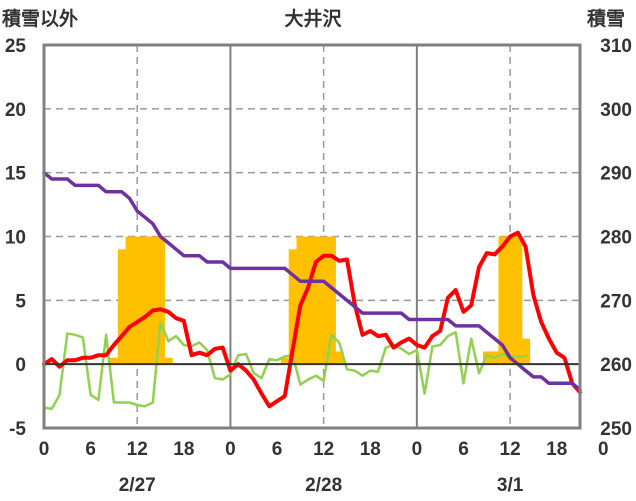  What do you see at coordinates (510, 485) in the screenshot?
I see `date-label: 3/1` at bounding box center [510, 485].